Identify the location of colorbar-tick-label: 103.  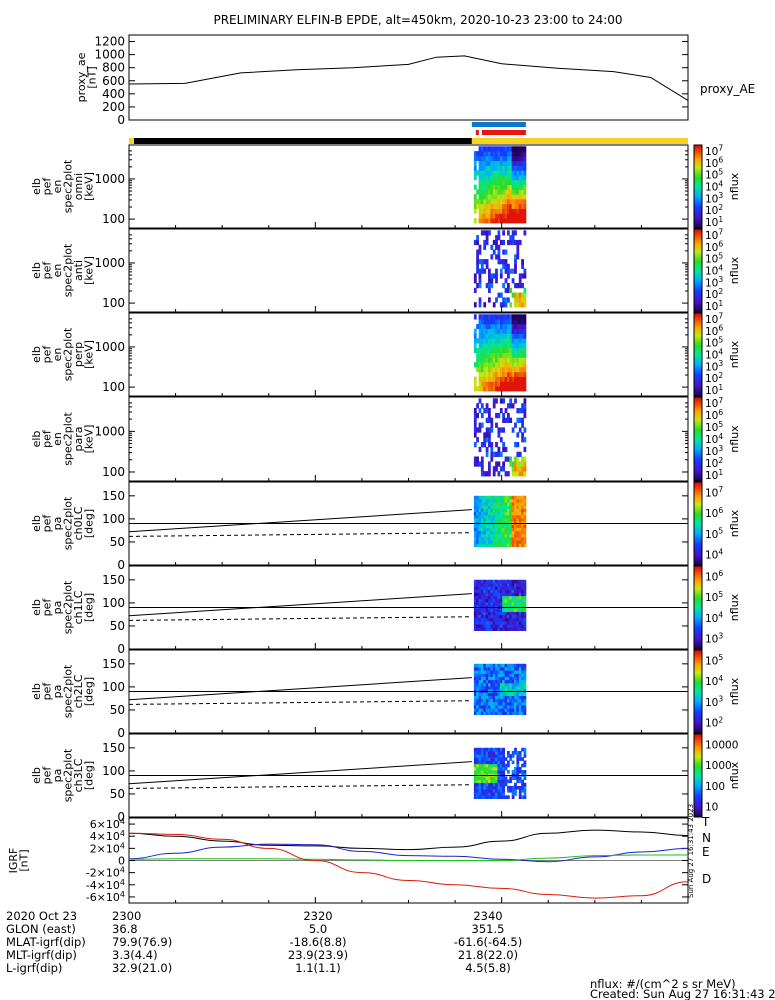
(714, 366).